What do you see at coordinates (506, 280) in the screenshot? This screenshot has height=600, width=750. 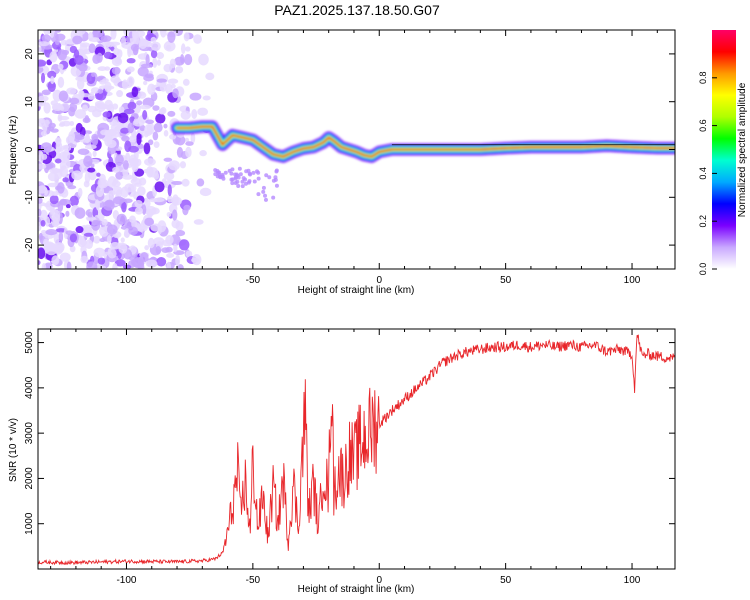 I see `spectrogram-x-tick-label: 50` at bounding box center [506, 280].